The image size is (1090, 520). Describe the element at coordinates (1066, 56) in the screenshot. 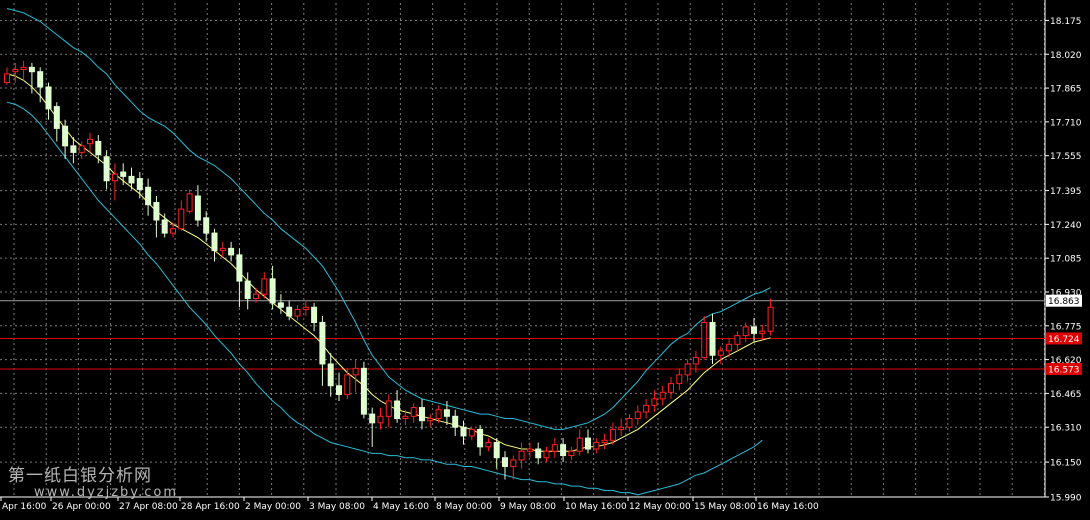

I see `y-tick-label: 18.020` at that location.